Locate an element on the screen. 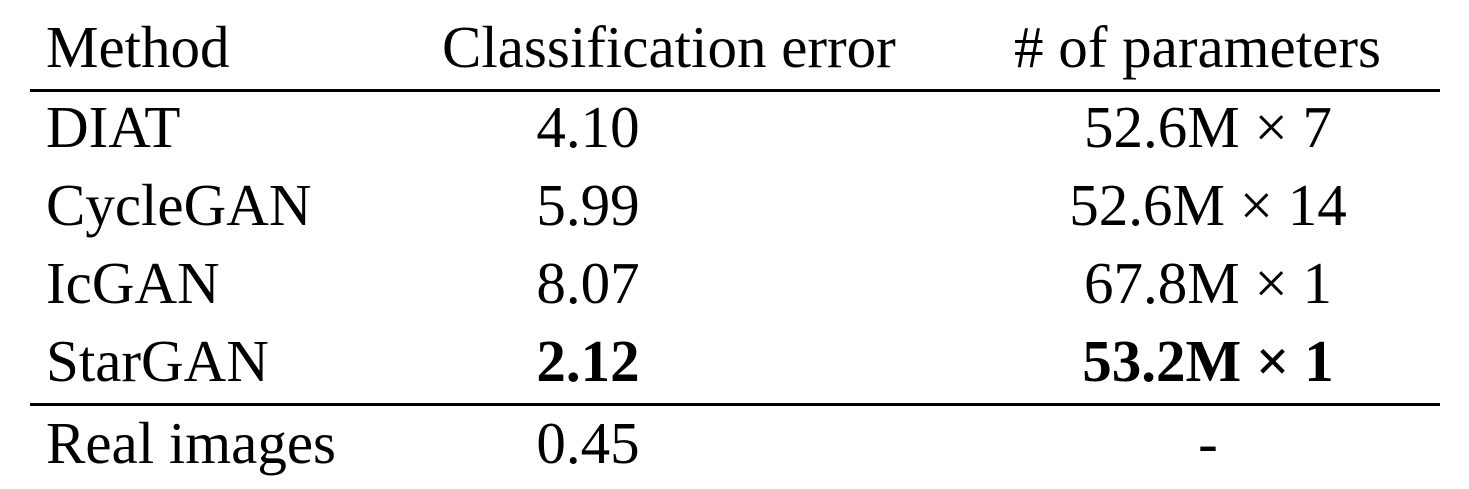 This screenshot has width=1469, height=489. header-rule is located at coordinates (735, 90).